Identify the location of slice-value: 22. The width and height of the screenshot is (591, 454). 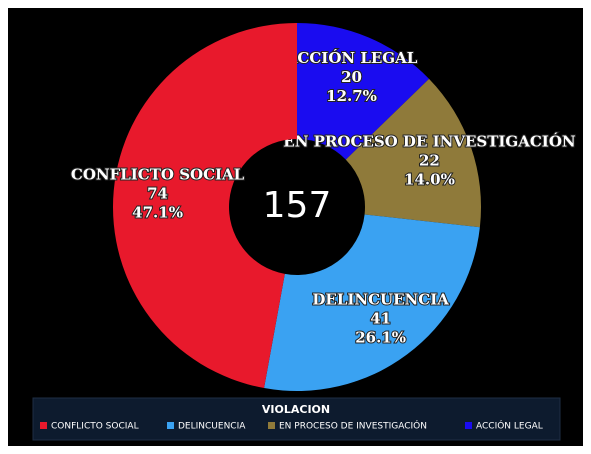
(429, 161).